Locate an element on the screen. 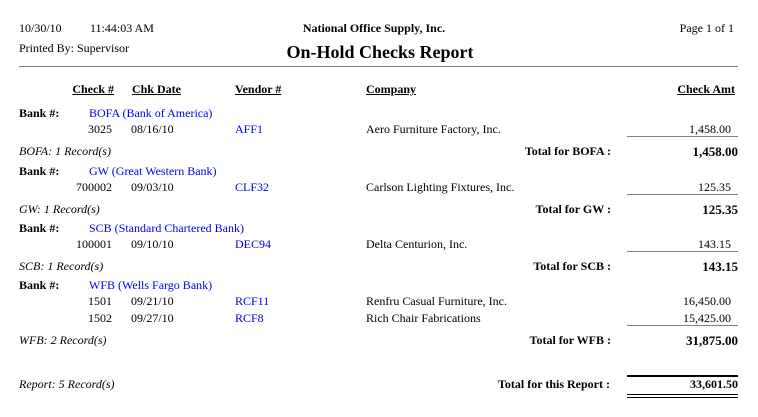  check-number: 1501 is located at coordinates (100, 301).